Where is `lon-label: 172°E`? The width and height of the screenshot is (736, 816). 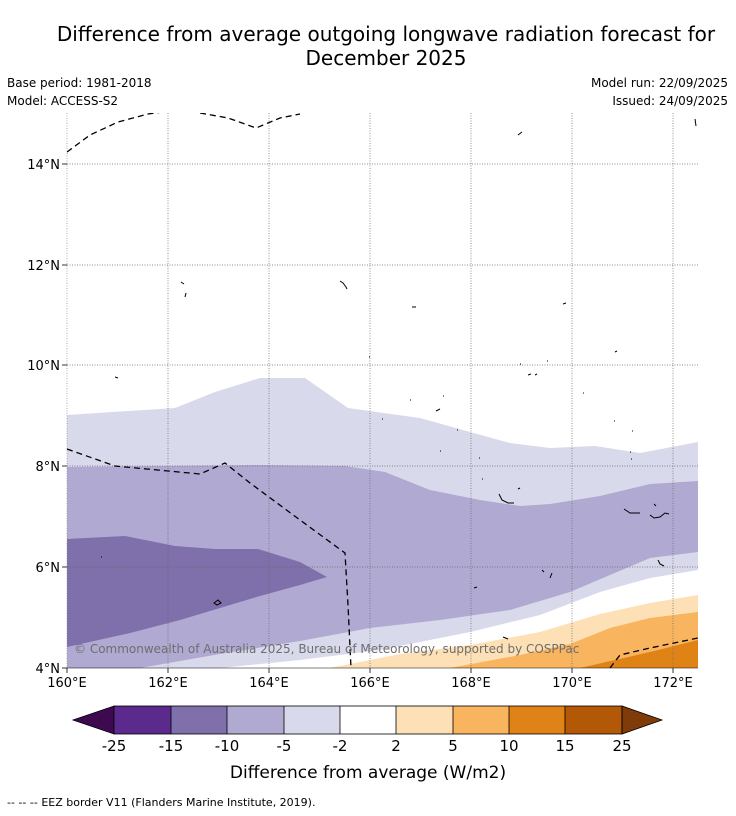
lon-label: 172°E is located at coordinates (673, 683).